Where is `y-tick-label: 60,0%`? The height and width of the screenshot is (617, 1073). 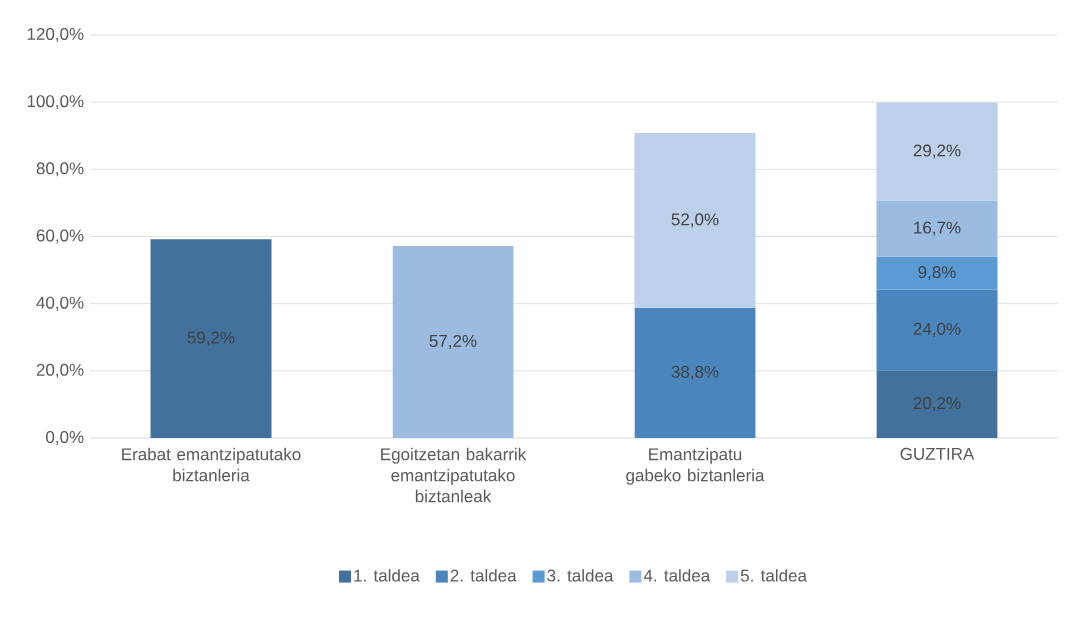
y-tick-label: 60,0% is located at coordinates (60, 236).